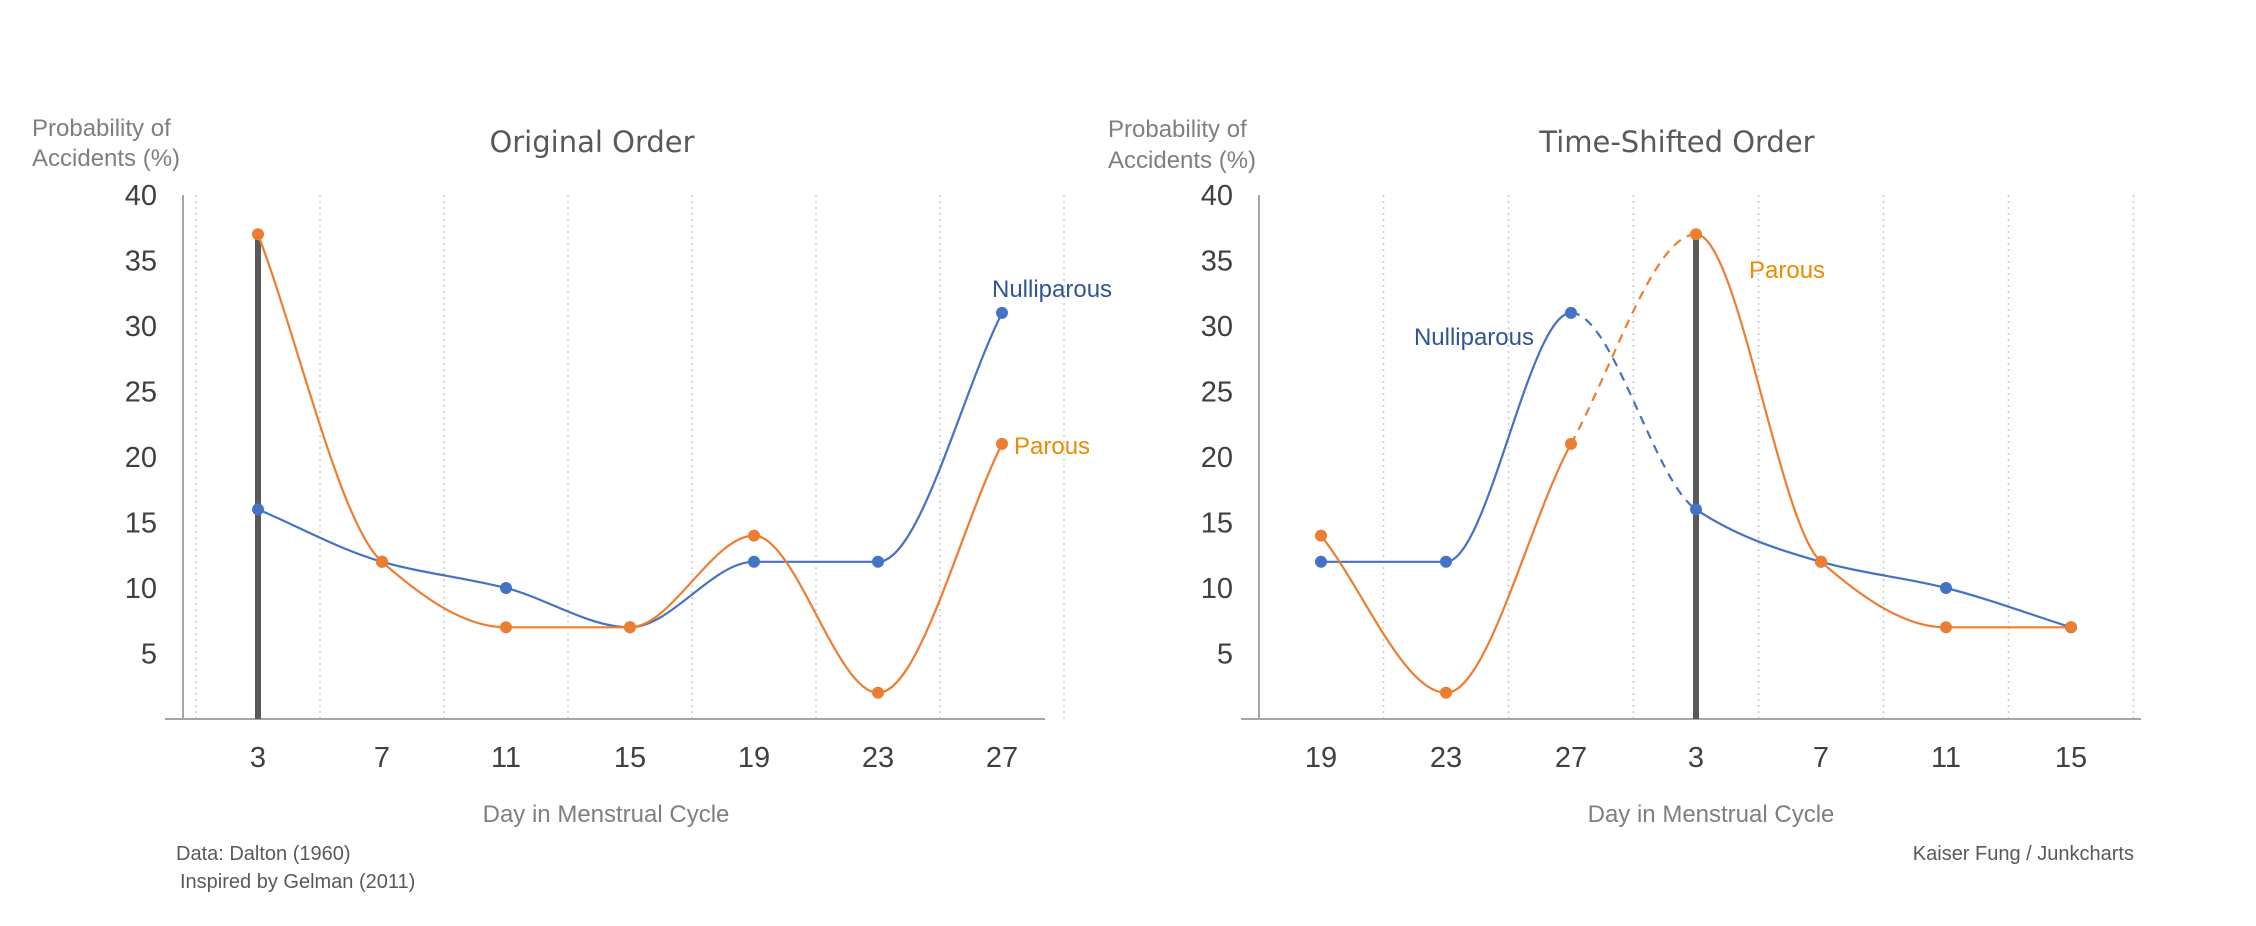 Image resolution: width=2256 pixels, height=926 pixels. What do you see at coordinates (297, 882) in the screenshot?
I see `inspired-note: Inspired by Gelman (2011)` at bounding box center [297, 882].